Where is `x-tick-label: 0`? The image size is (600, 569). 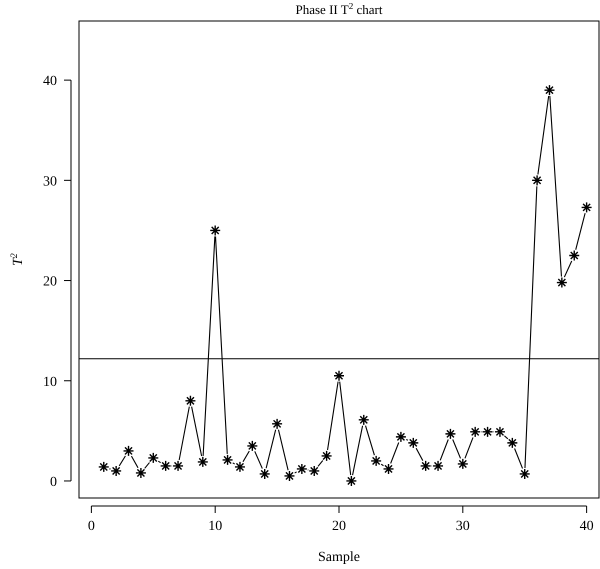
x-tick-label: 0 is located at coordinates (91, 526).